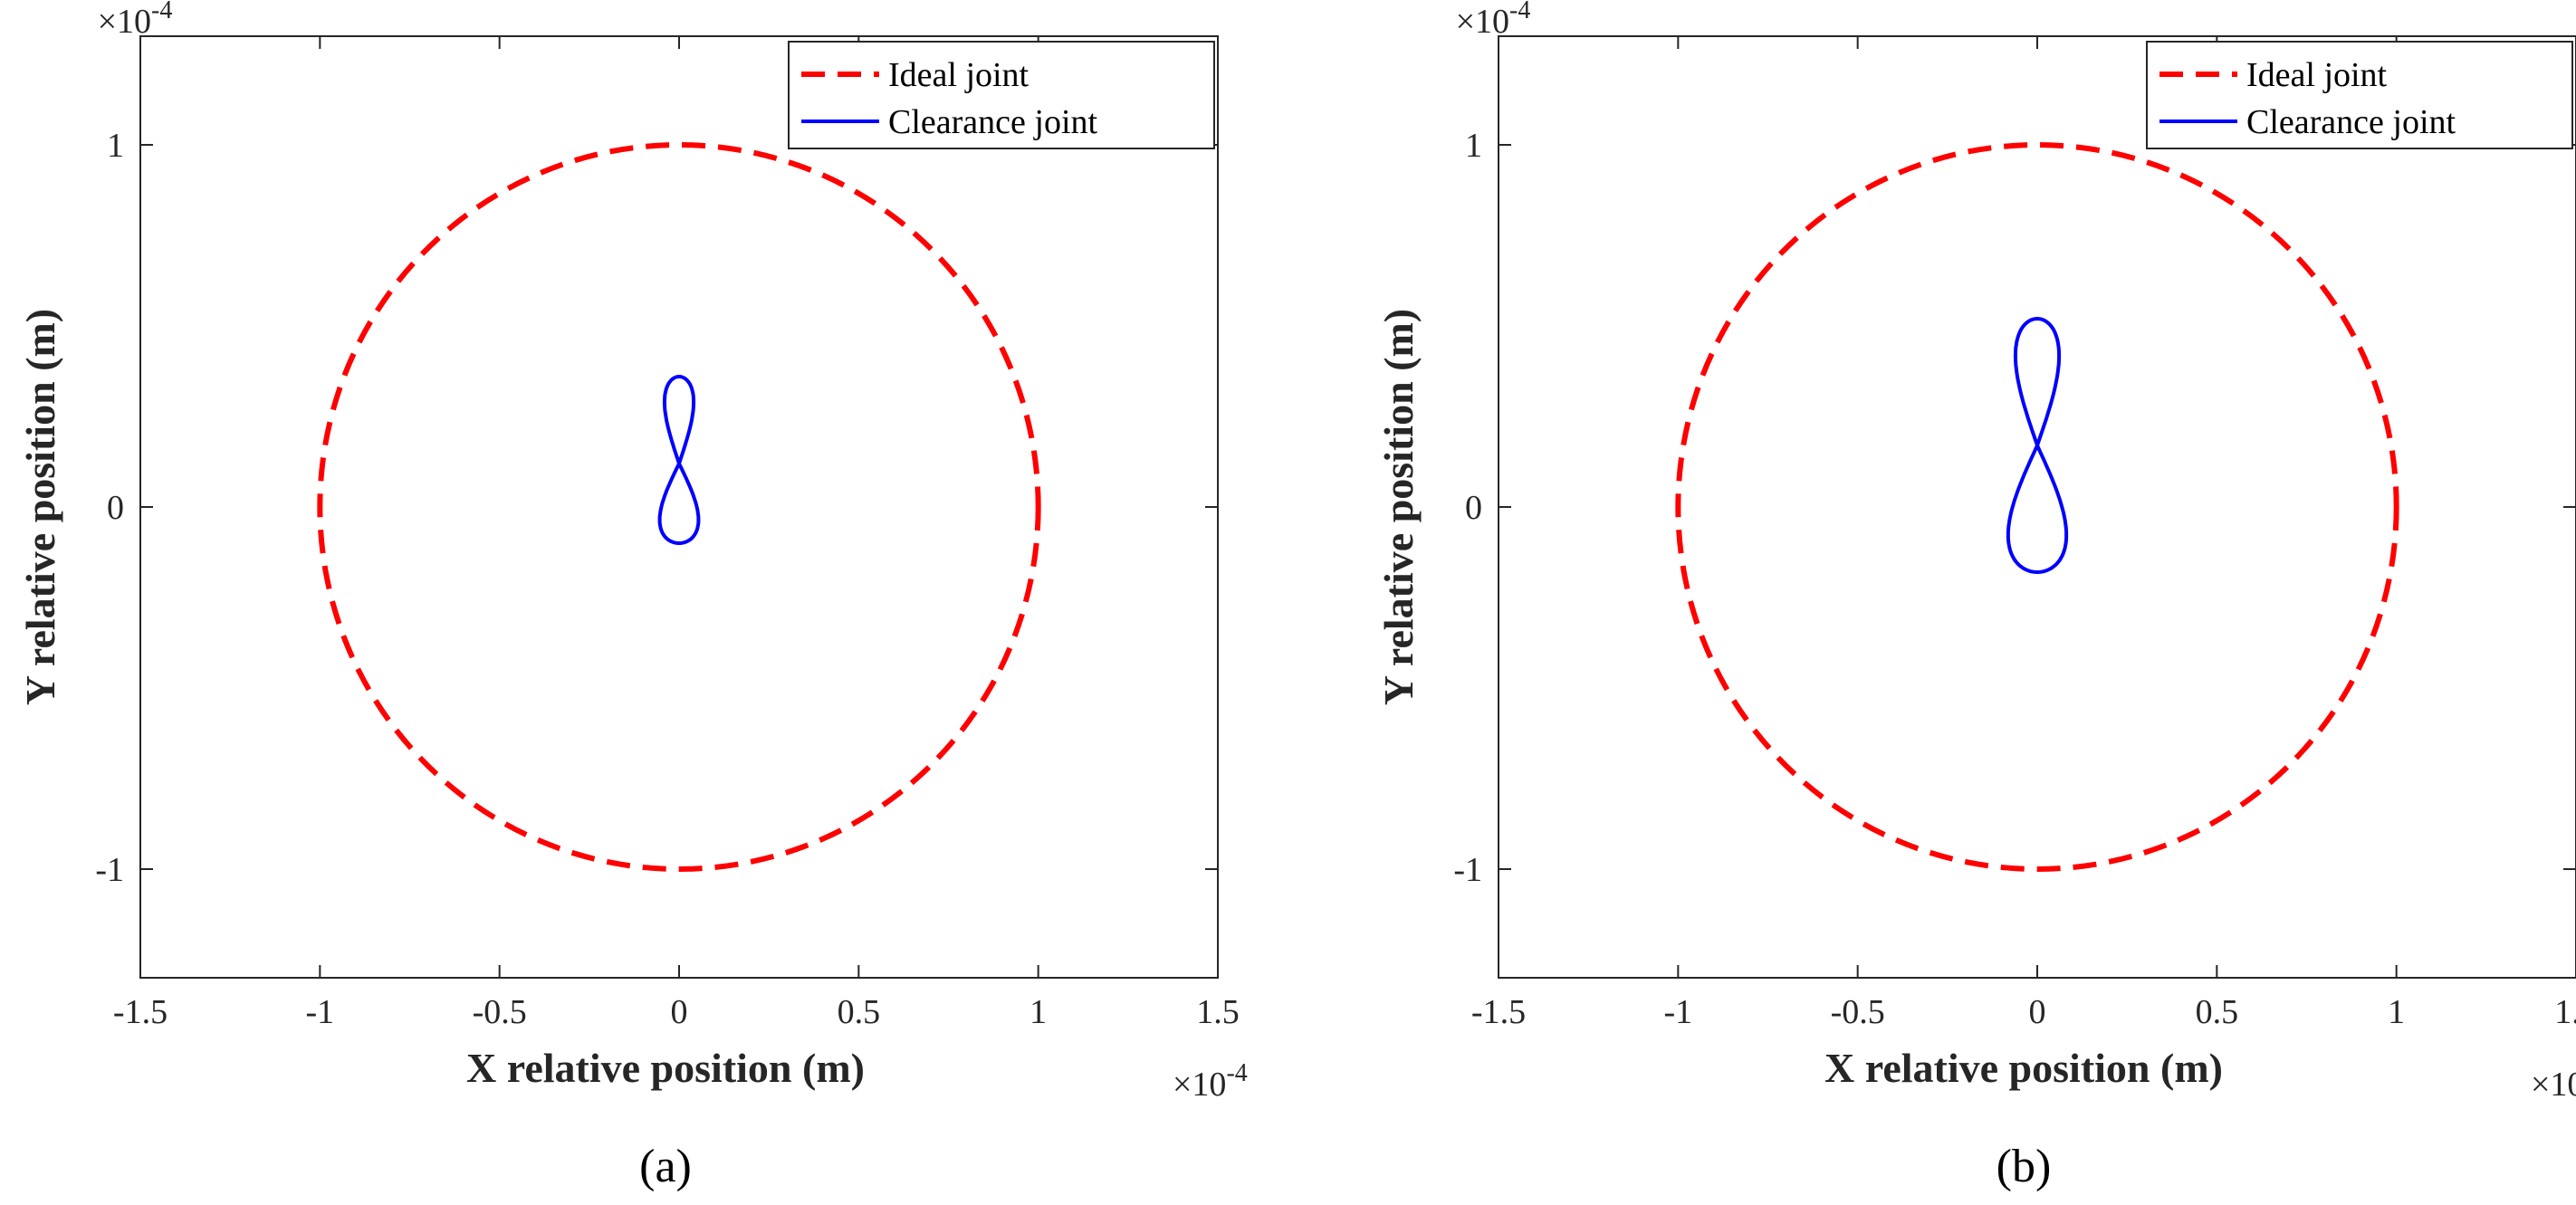 The width and height of the screenshot is (2576, 1205). Describe the element at coordinates (2024, 1166) in the screenshot. I see `panel-label: (b)` at that location.